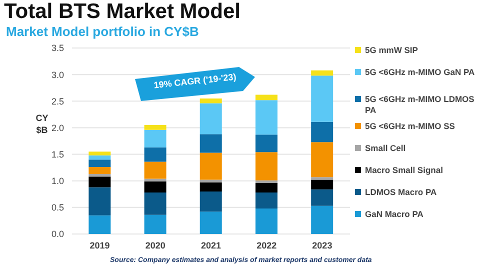  Describe the element at coordinates (322, 245) in the screenshot. I see `x-tick-label: 2023` at that location.